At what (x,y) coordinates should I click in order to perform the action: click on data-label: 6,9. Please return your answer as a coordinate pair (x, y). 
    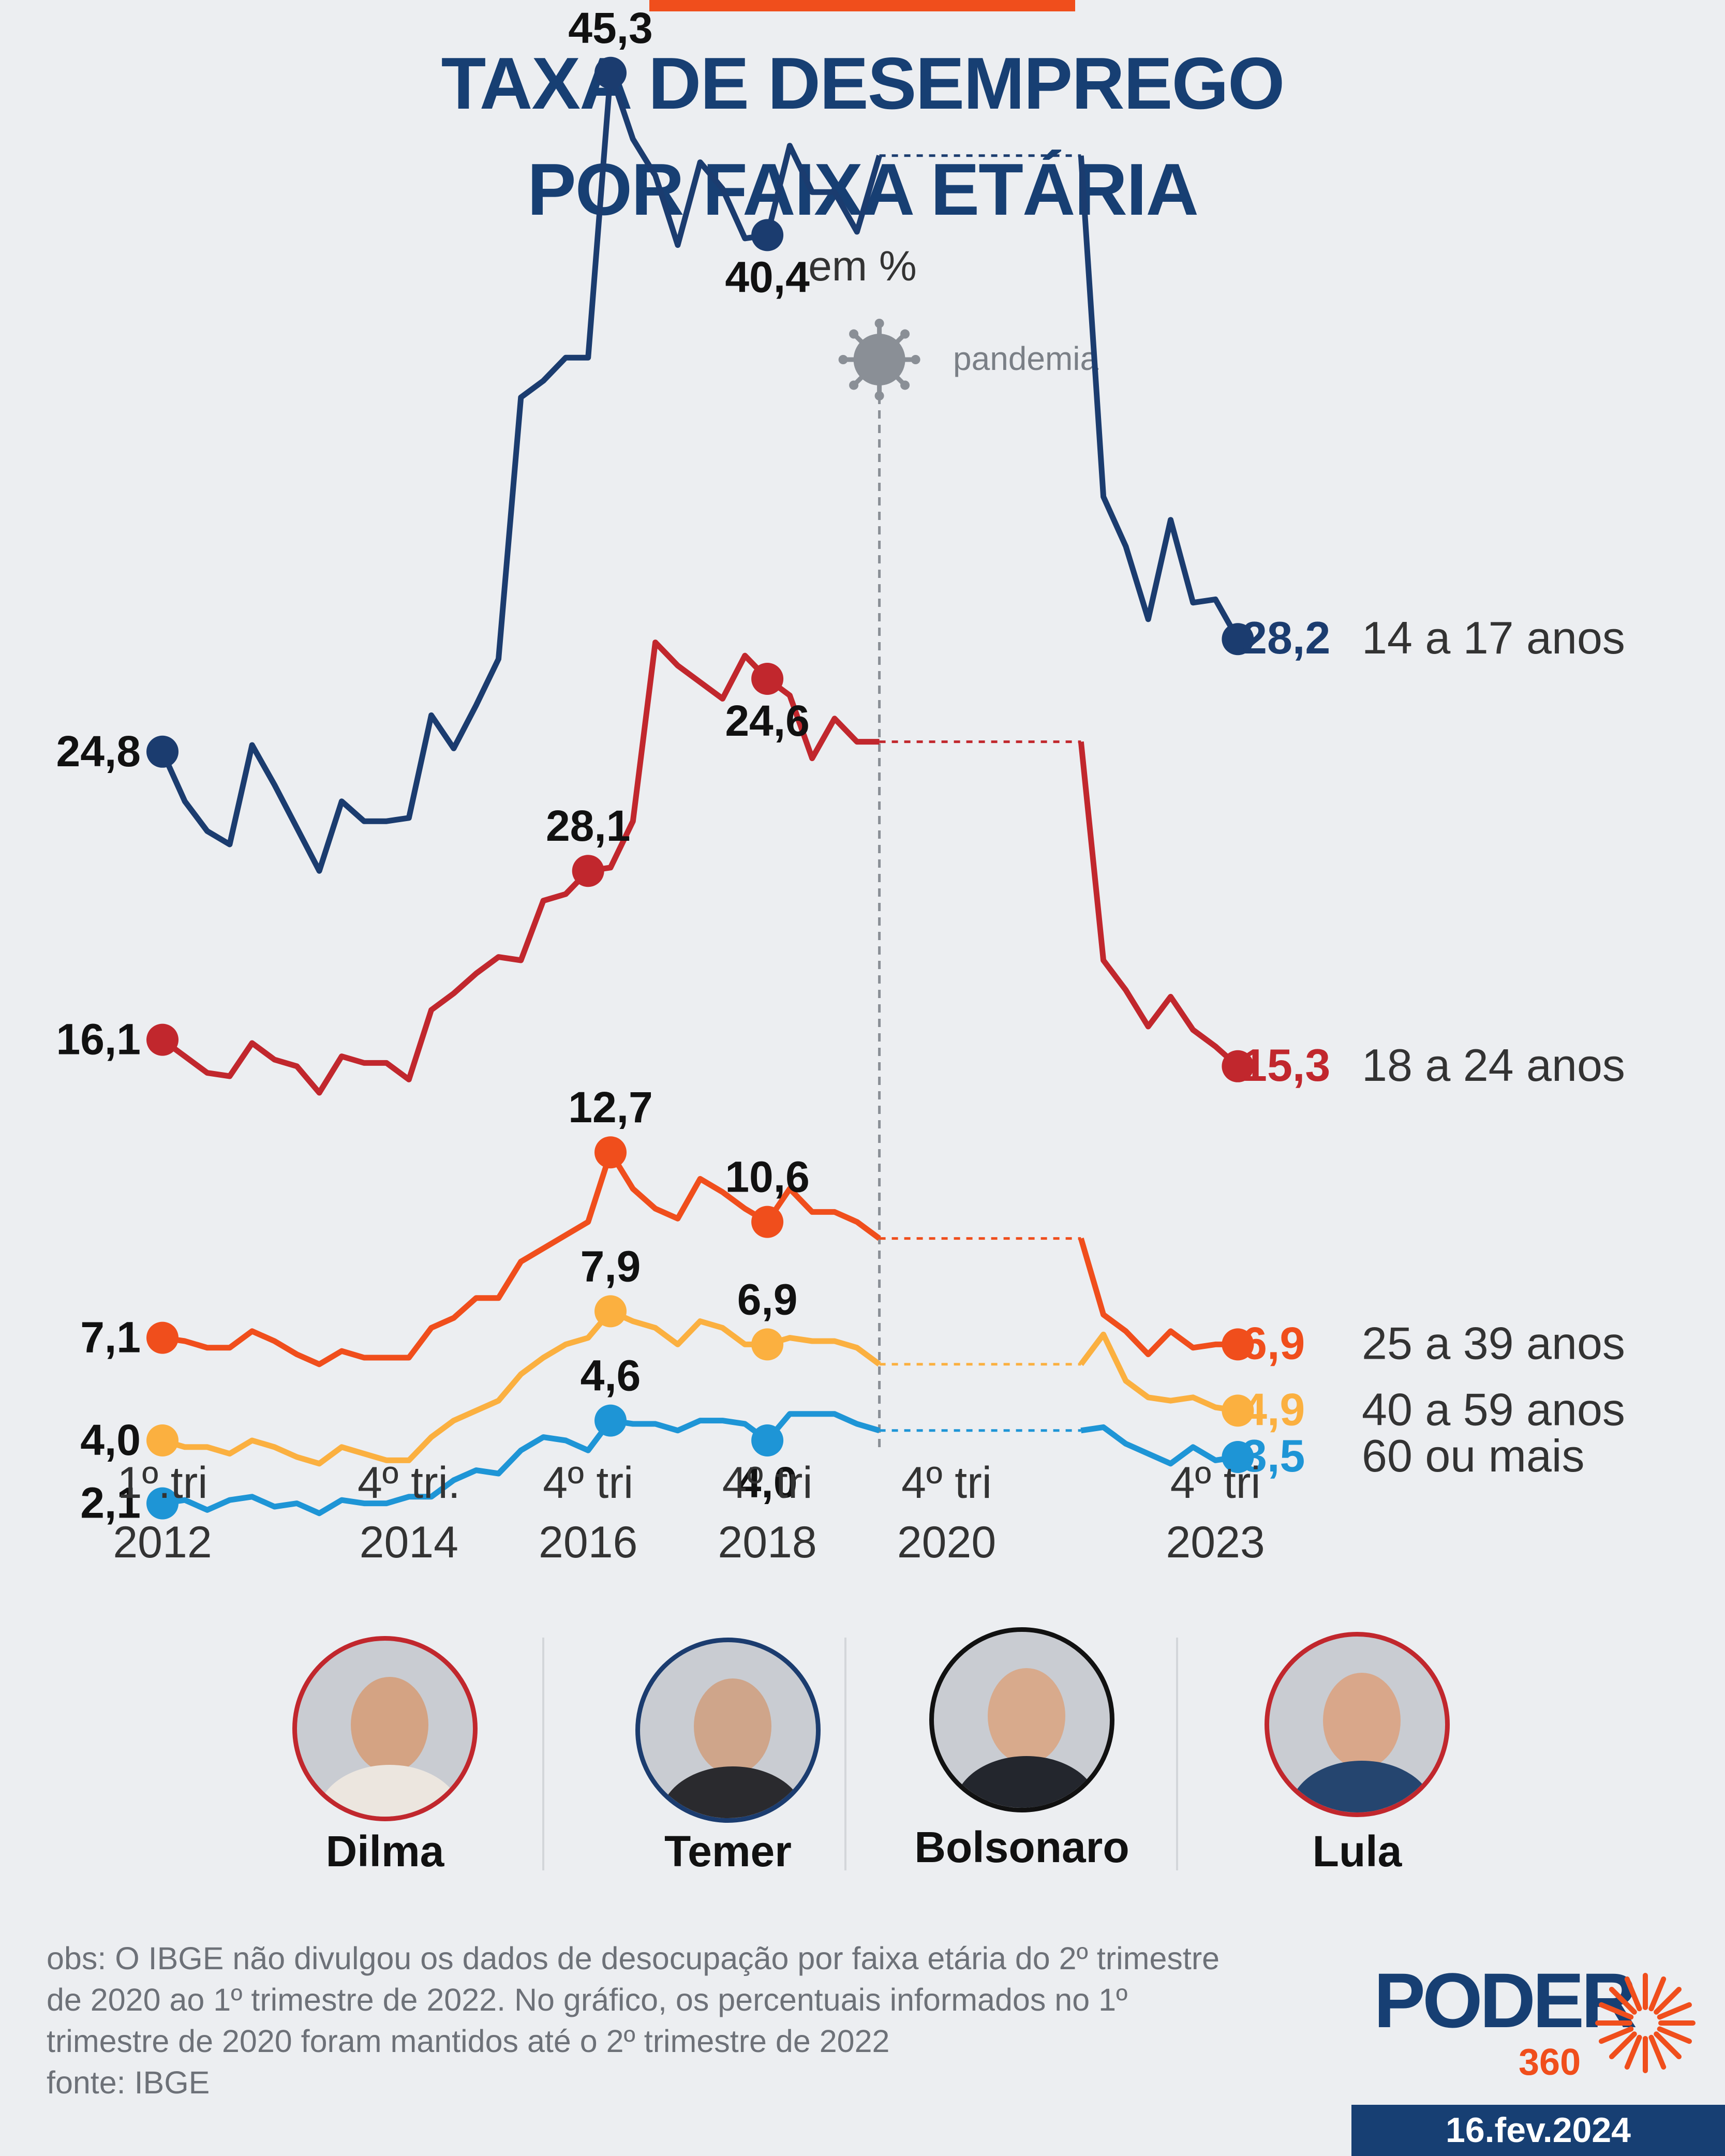
    Looking at the image, I should click on (767, 1299).